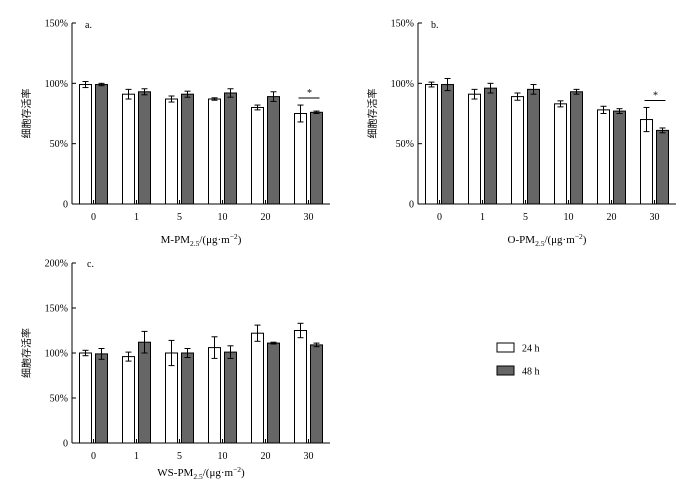  I want to click on legend-swatch-48h, so click(505, 370).